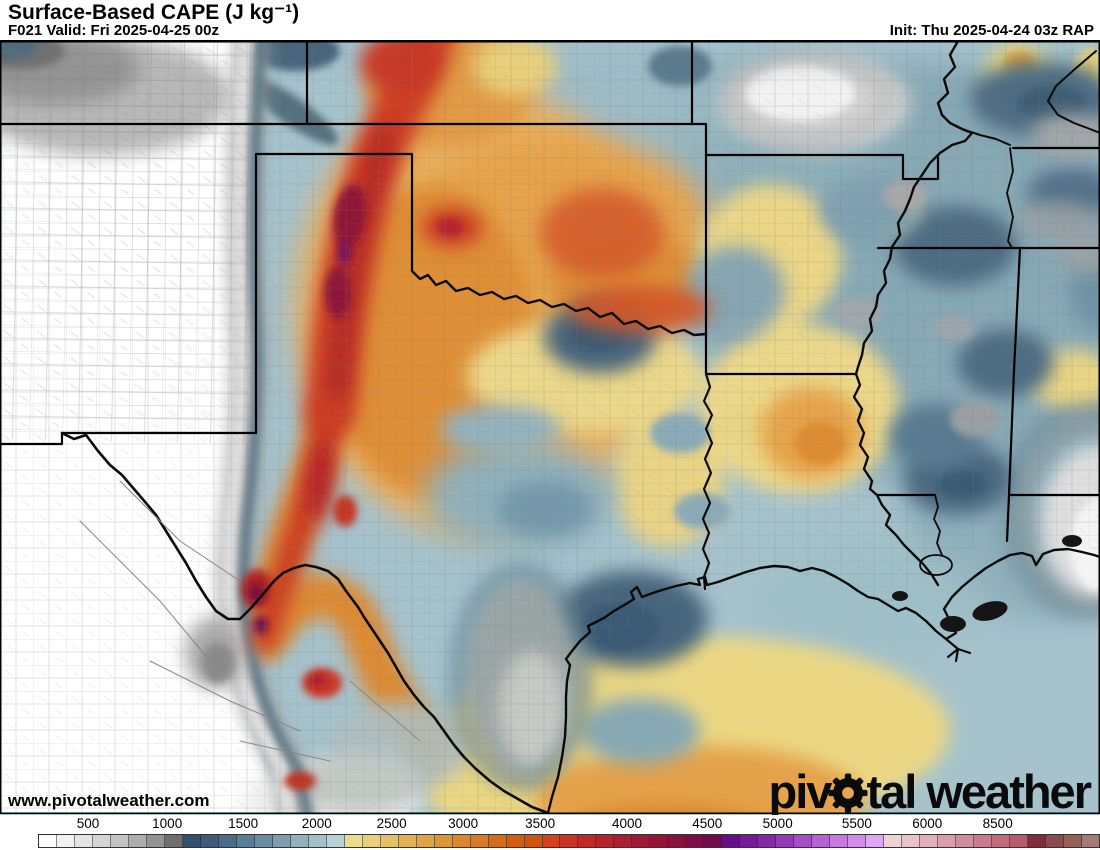 The image size is (1100, 850). Describe the element at coordinates (154, 12) in the screenshot. I see `page-title: Surface-Based CAPE (J kg⁻¹)` at that location.